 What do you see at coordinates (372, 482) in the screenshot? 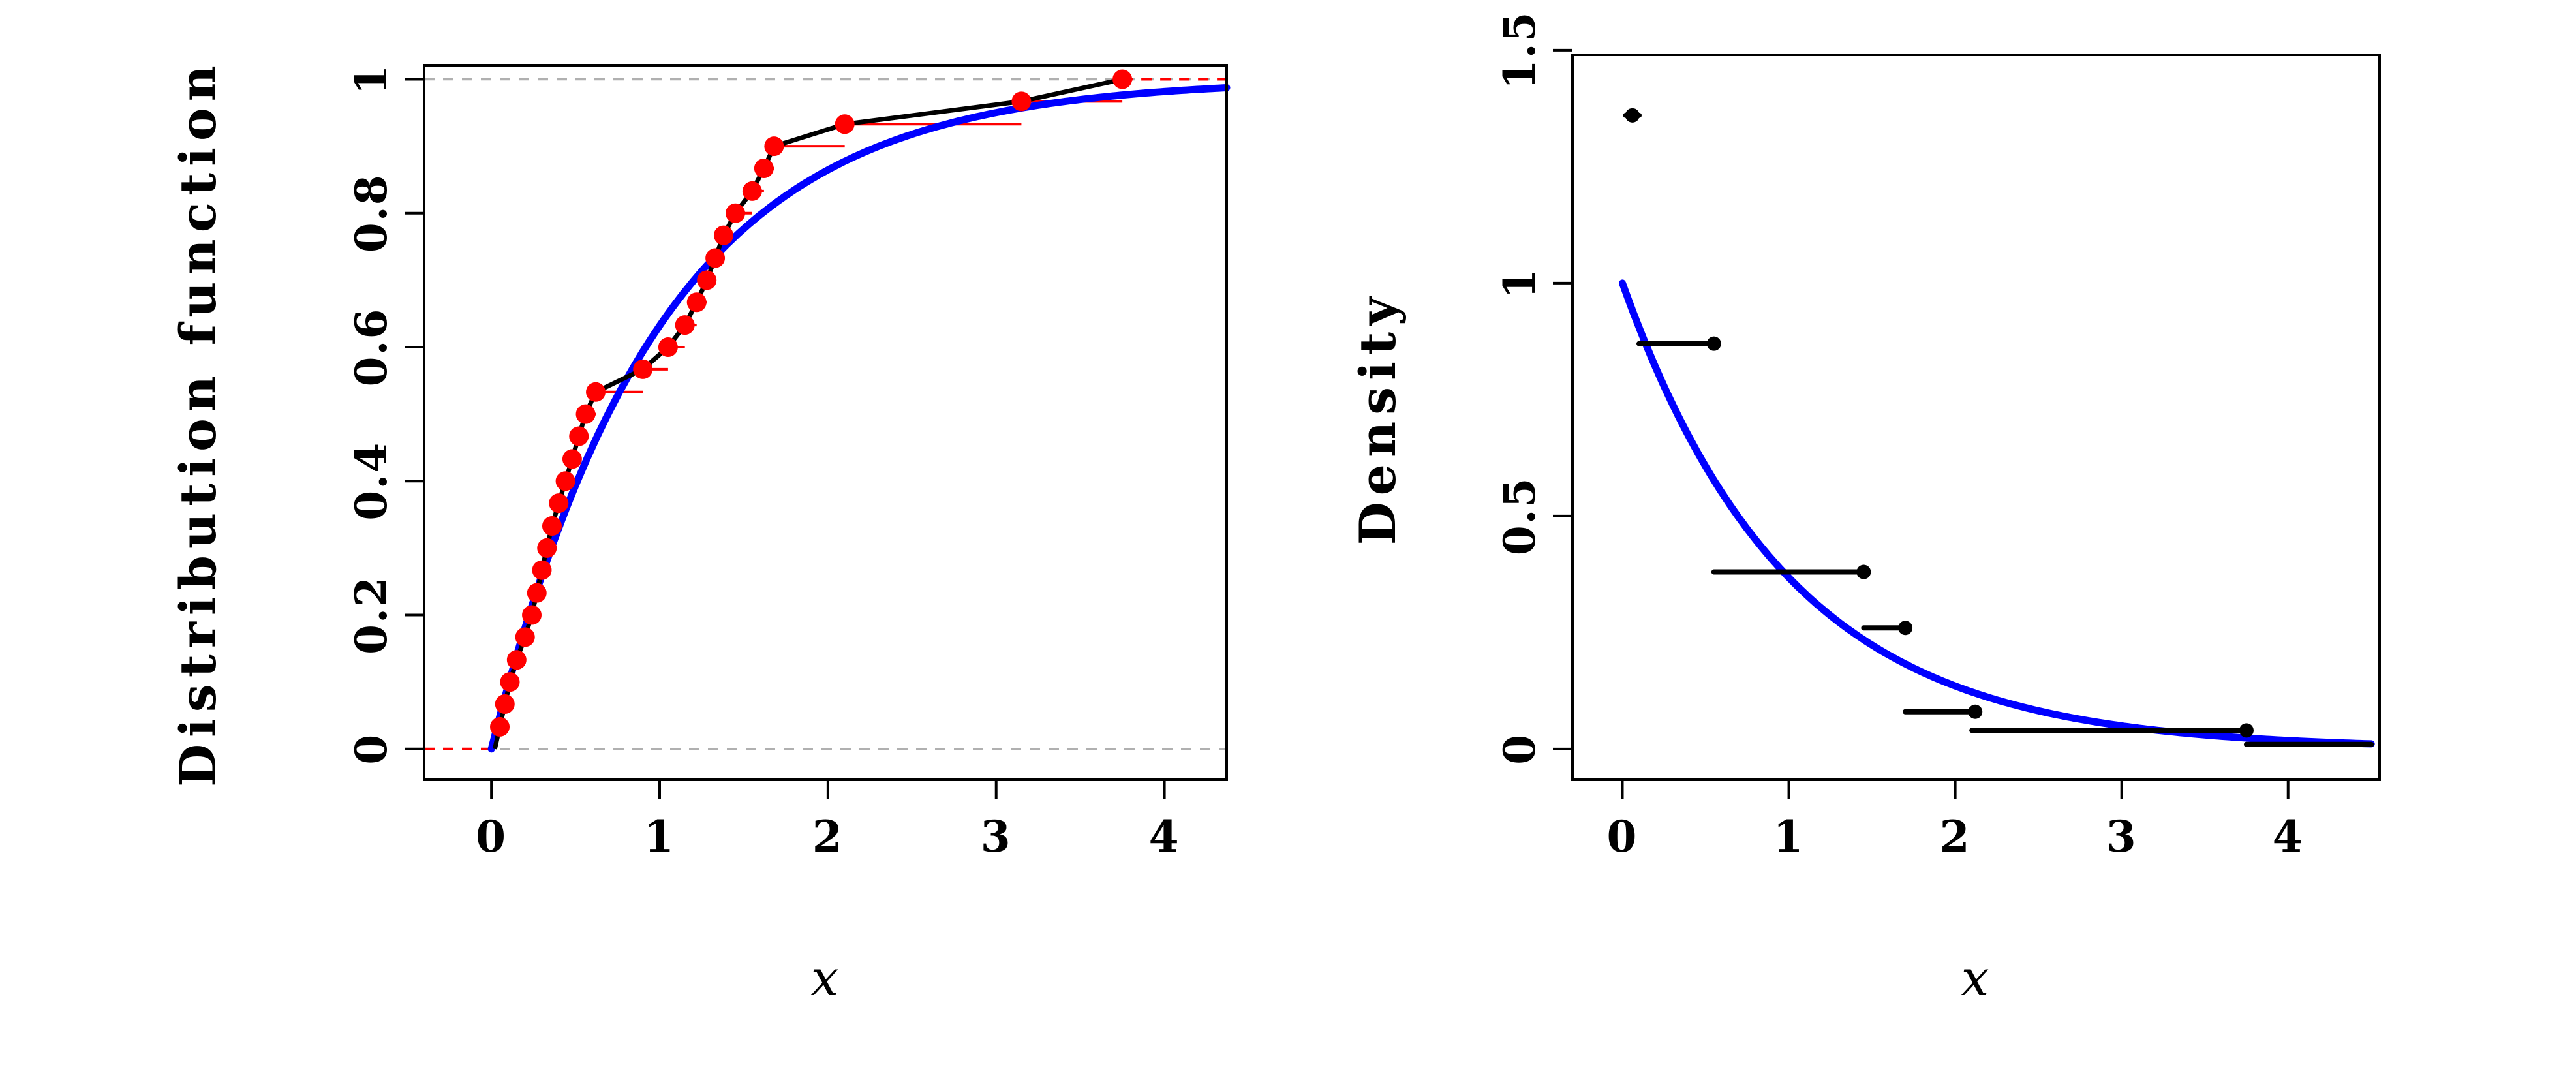
I see `y-tick-label: 0.4` at bounding box center [372, 482].